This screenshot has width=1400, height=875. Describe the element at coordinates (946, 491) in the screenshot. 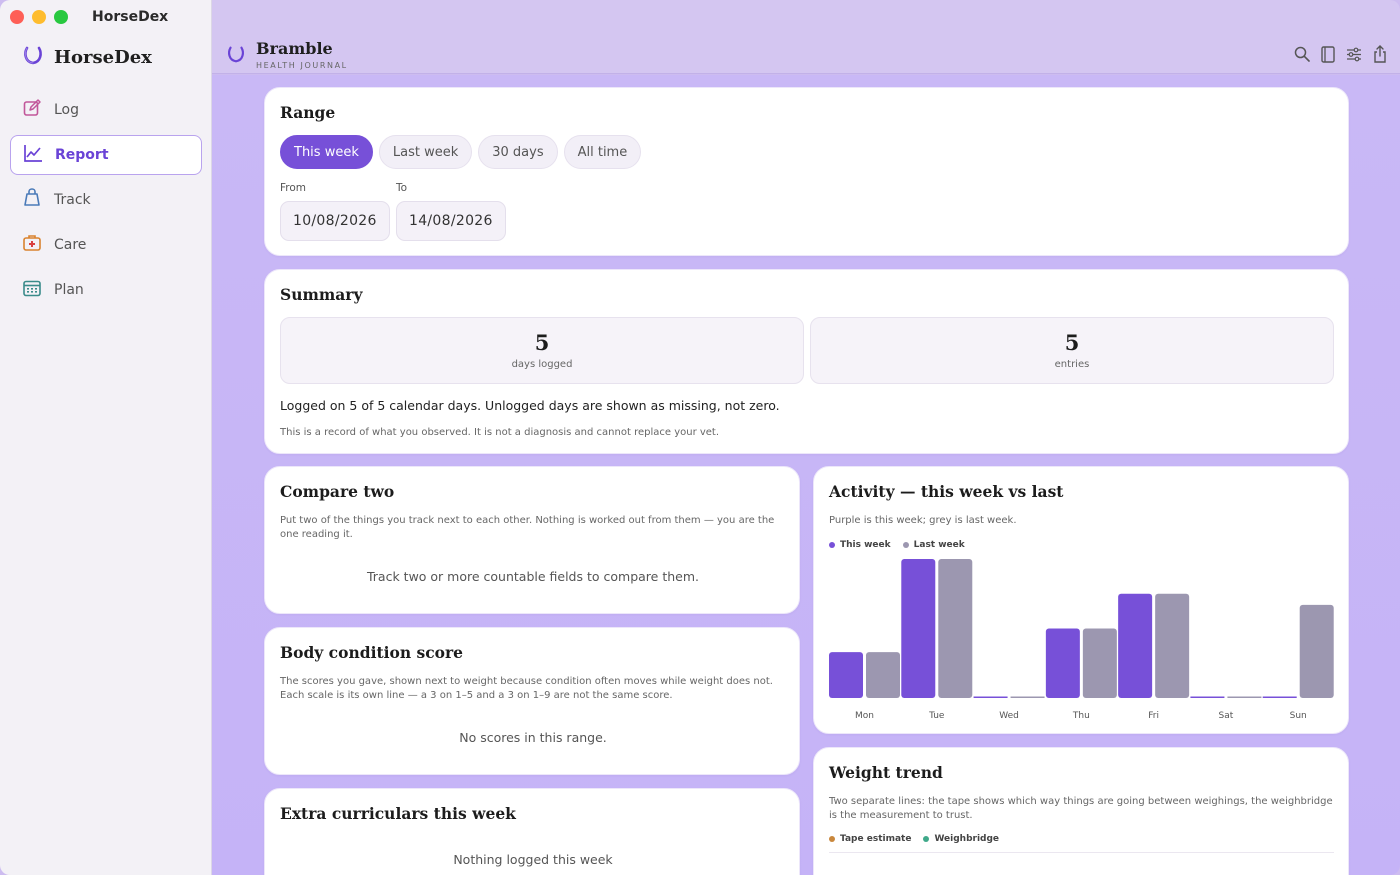

I see `activity-title: Activity — this week vs last` at that location.